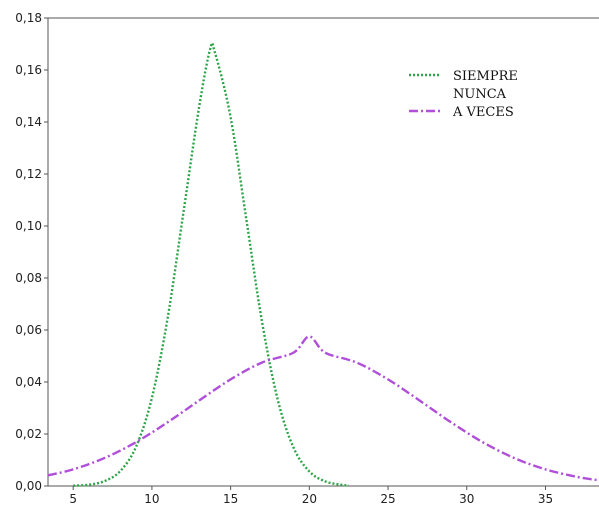 The width and height of the screenshot is (599, 508). Describe the element at coordinates (28, 18) in the screenshot. I see `y-tick-label: 0,18` at that location.